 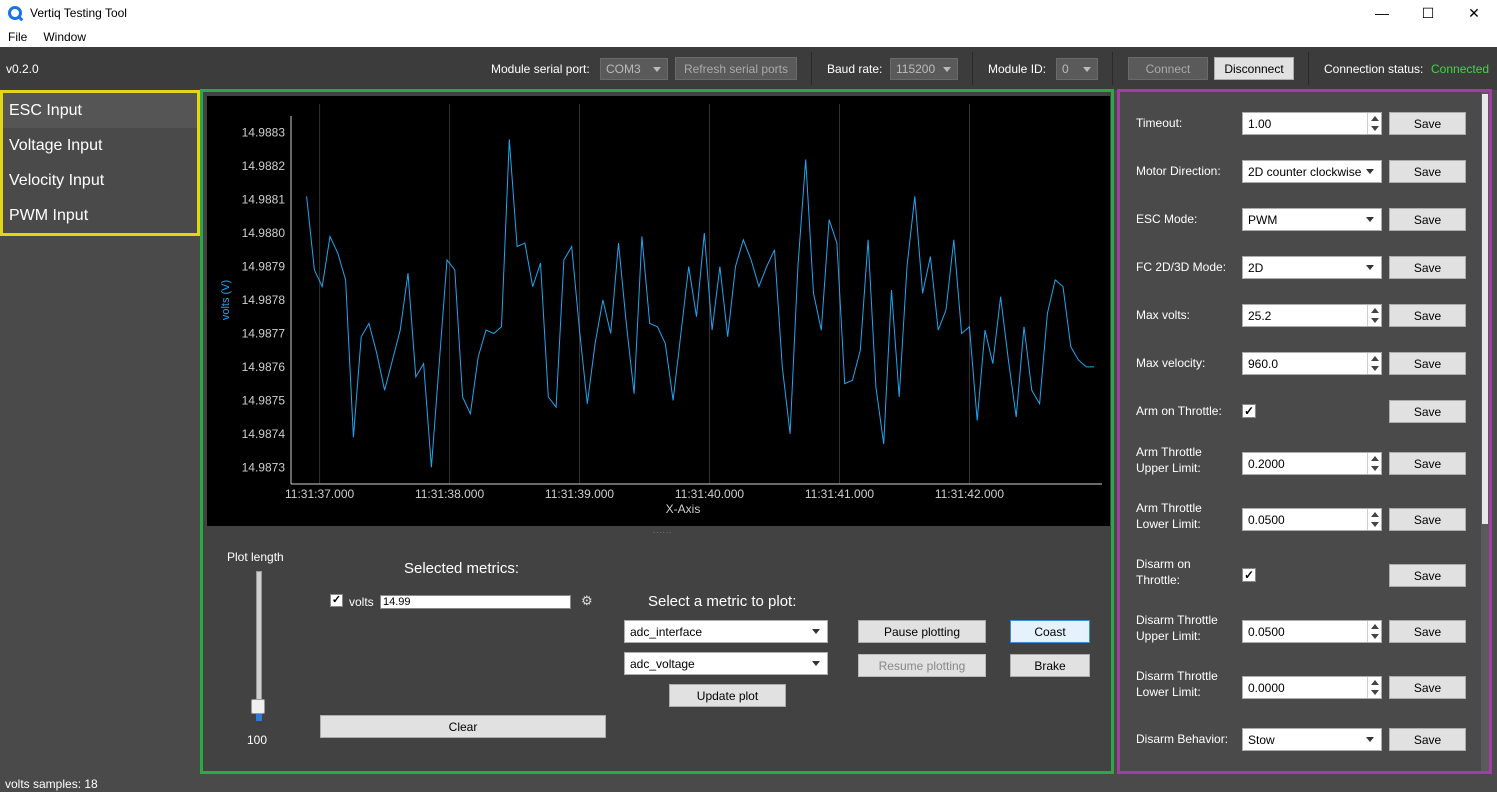 I want to click on sidebar-item-voltage-input: Voltage Input, so click(x=56, y=145).